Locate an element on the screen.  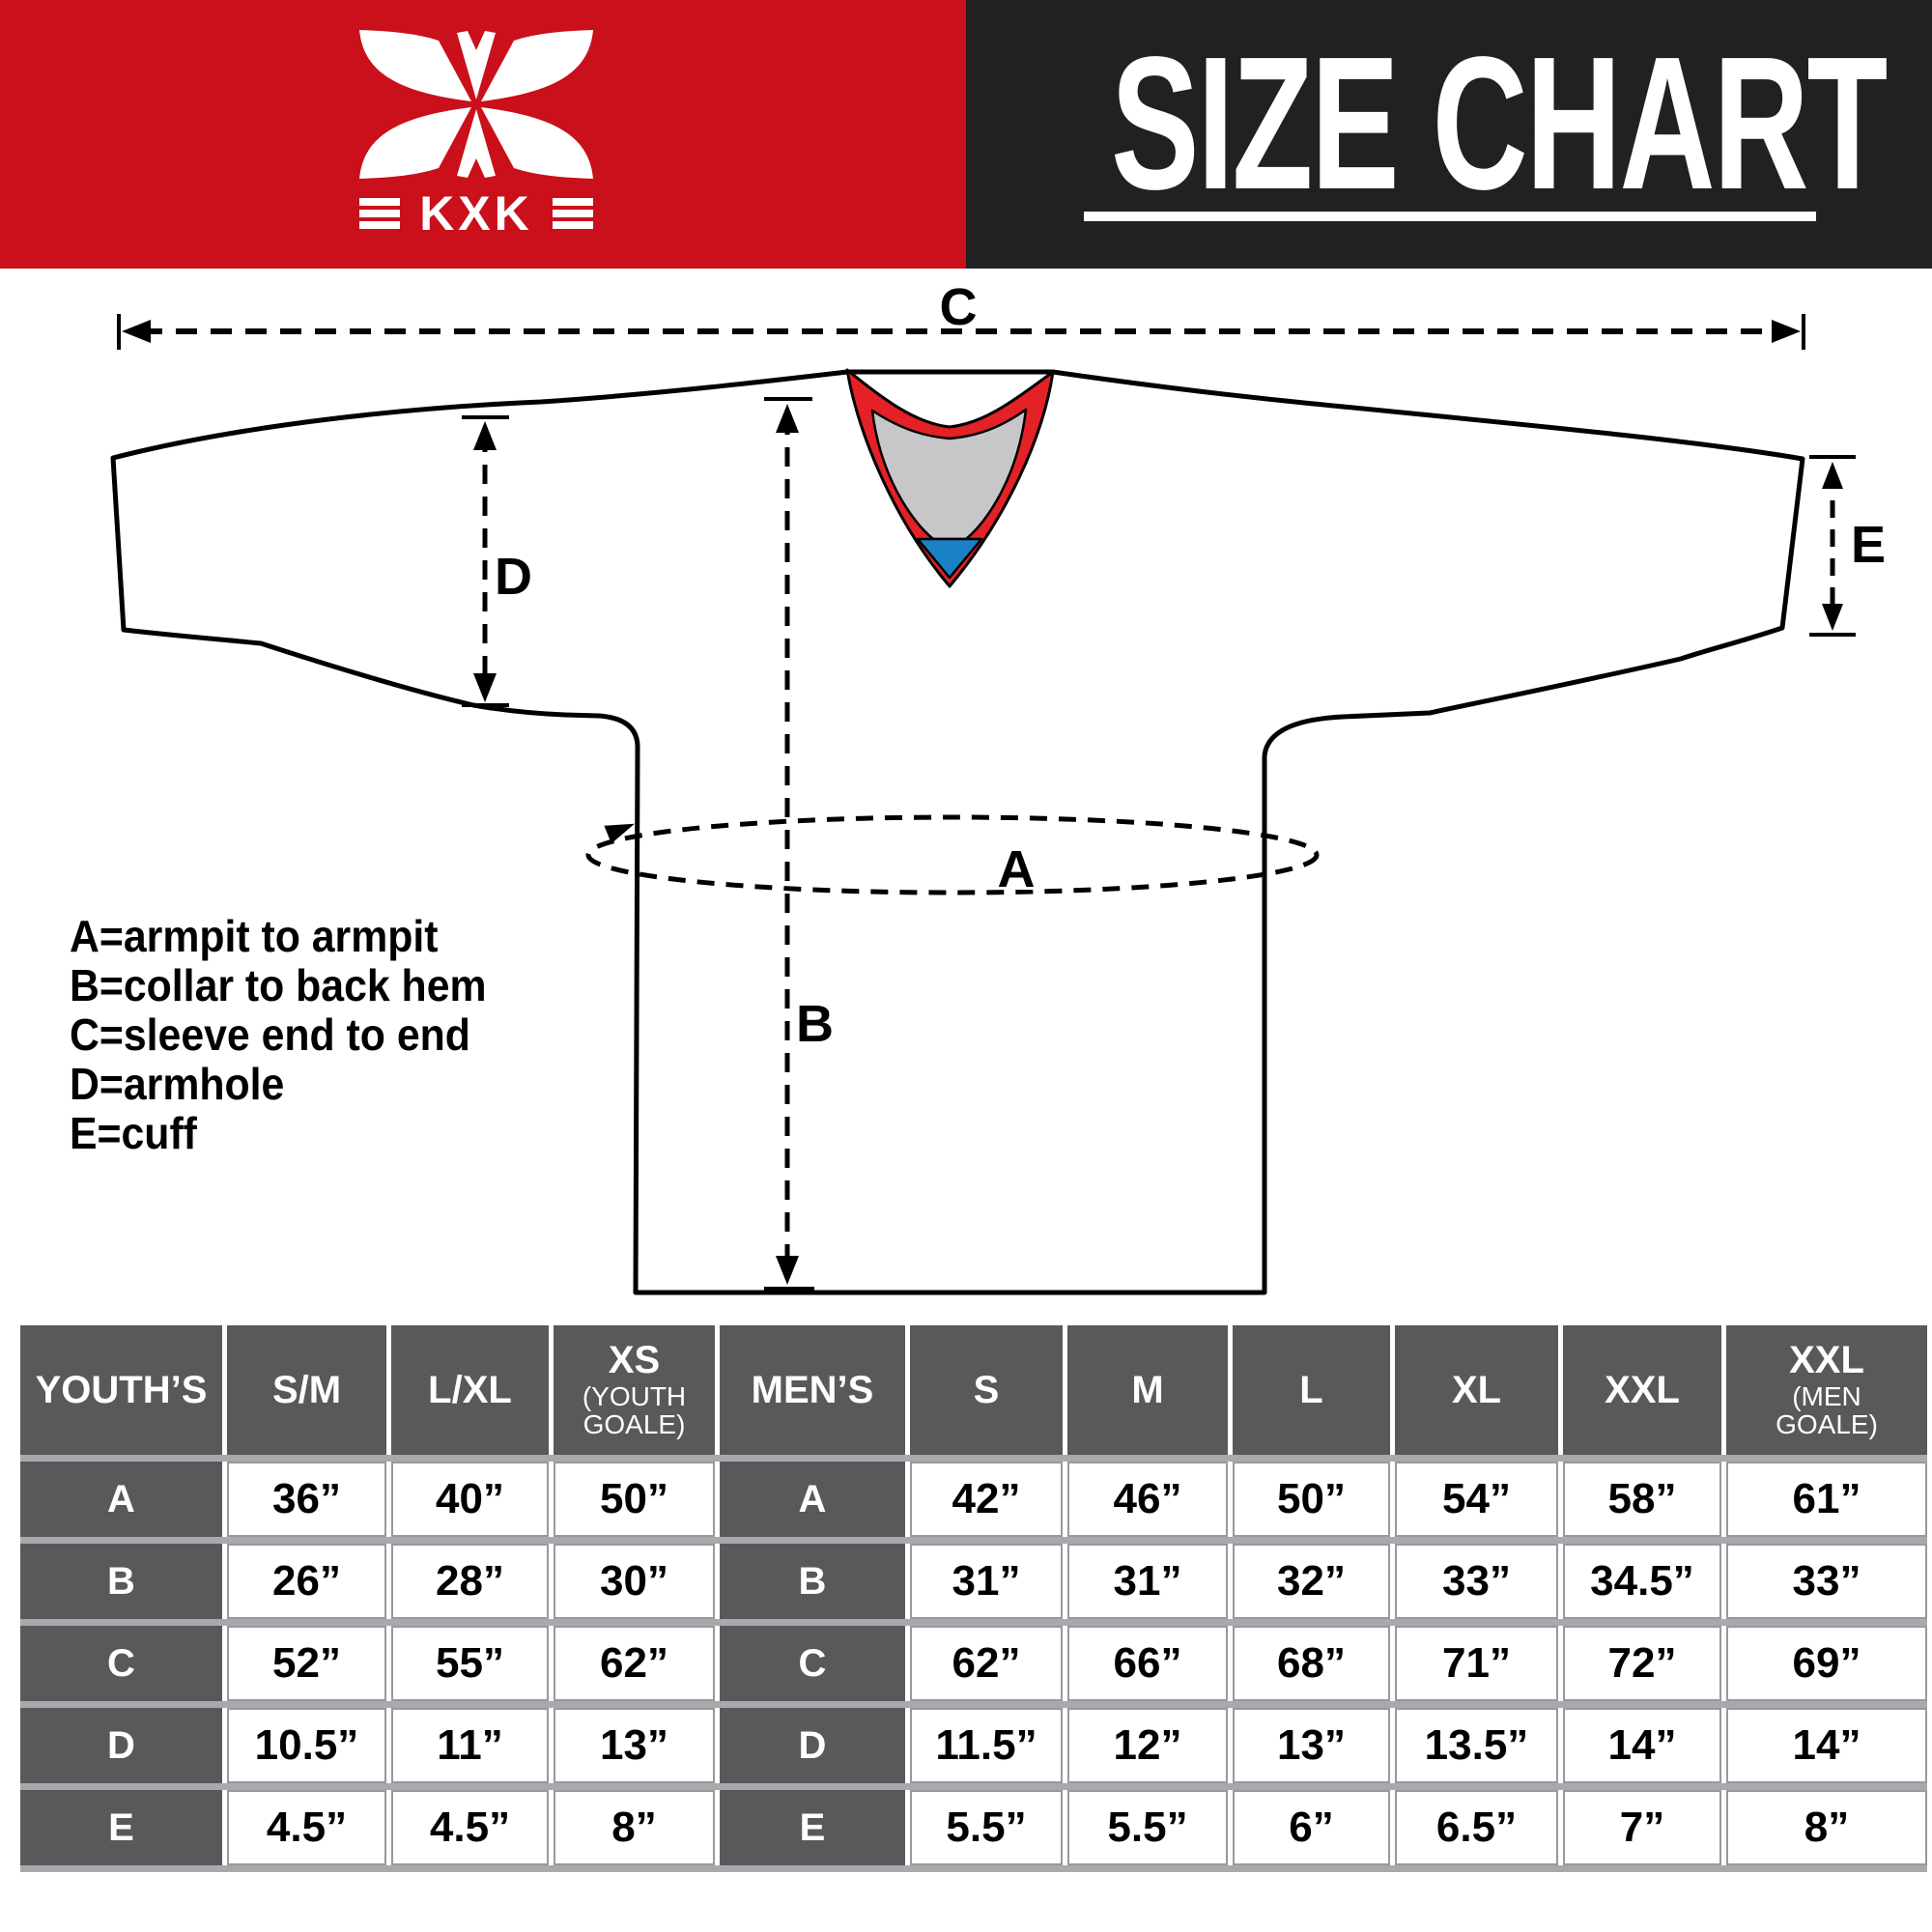
youth-d-lxl: 11” is located at coordinates (470, 1745).